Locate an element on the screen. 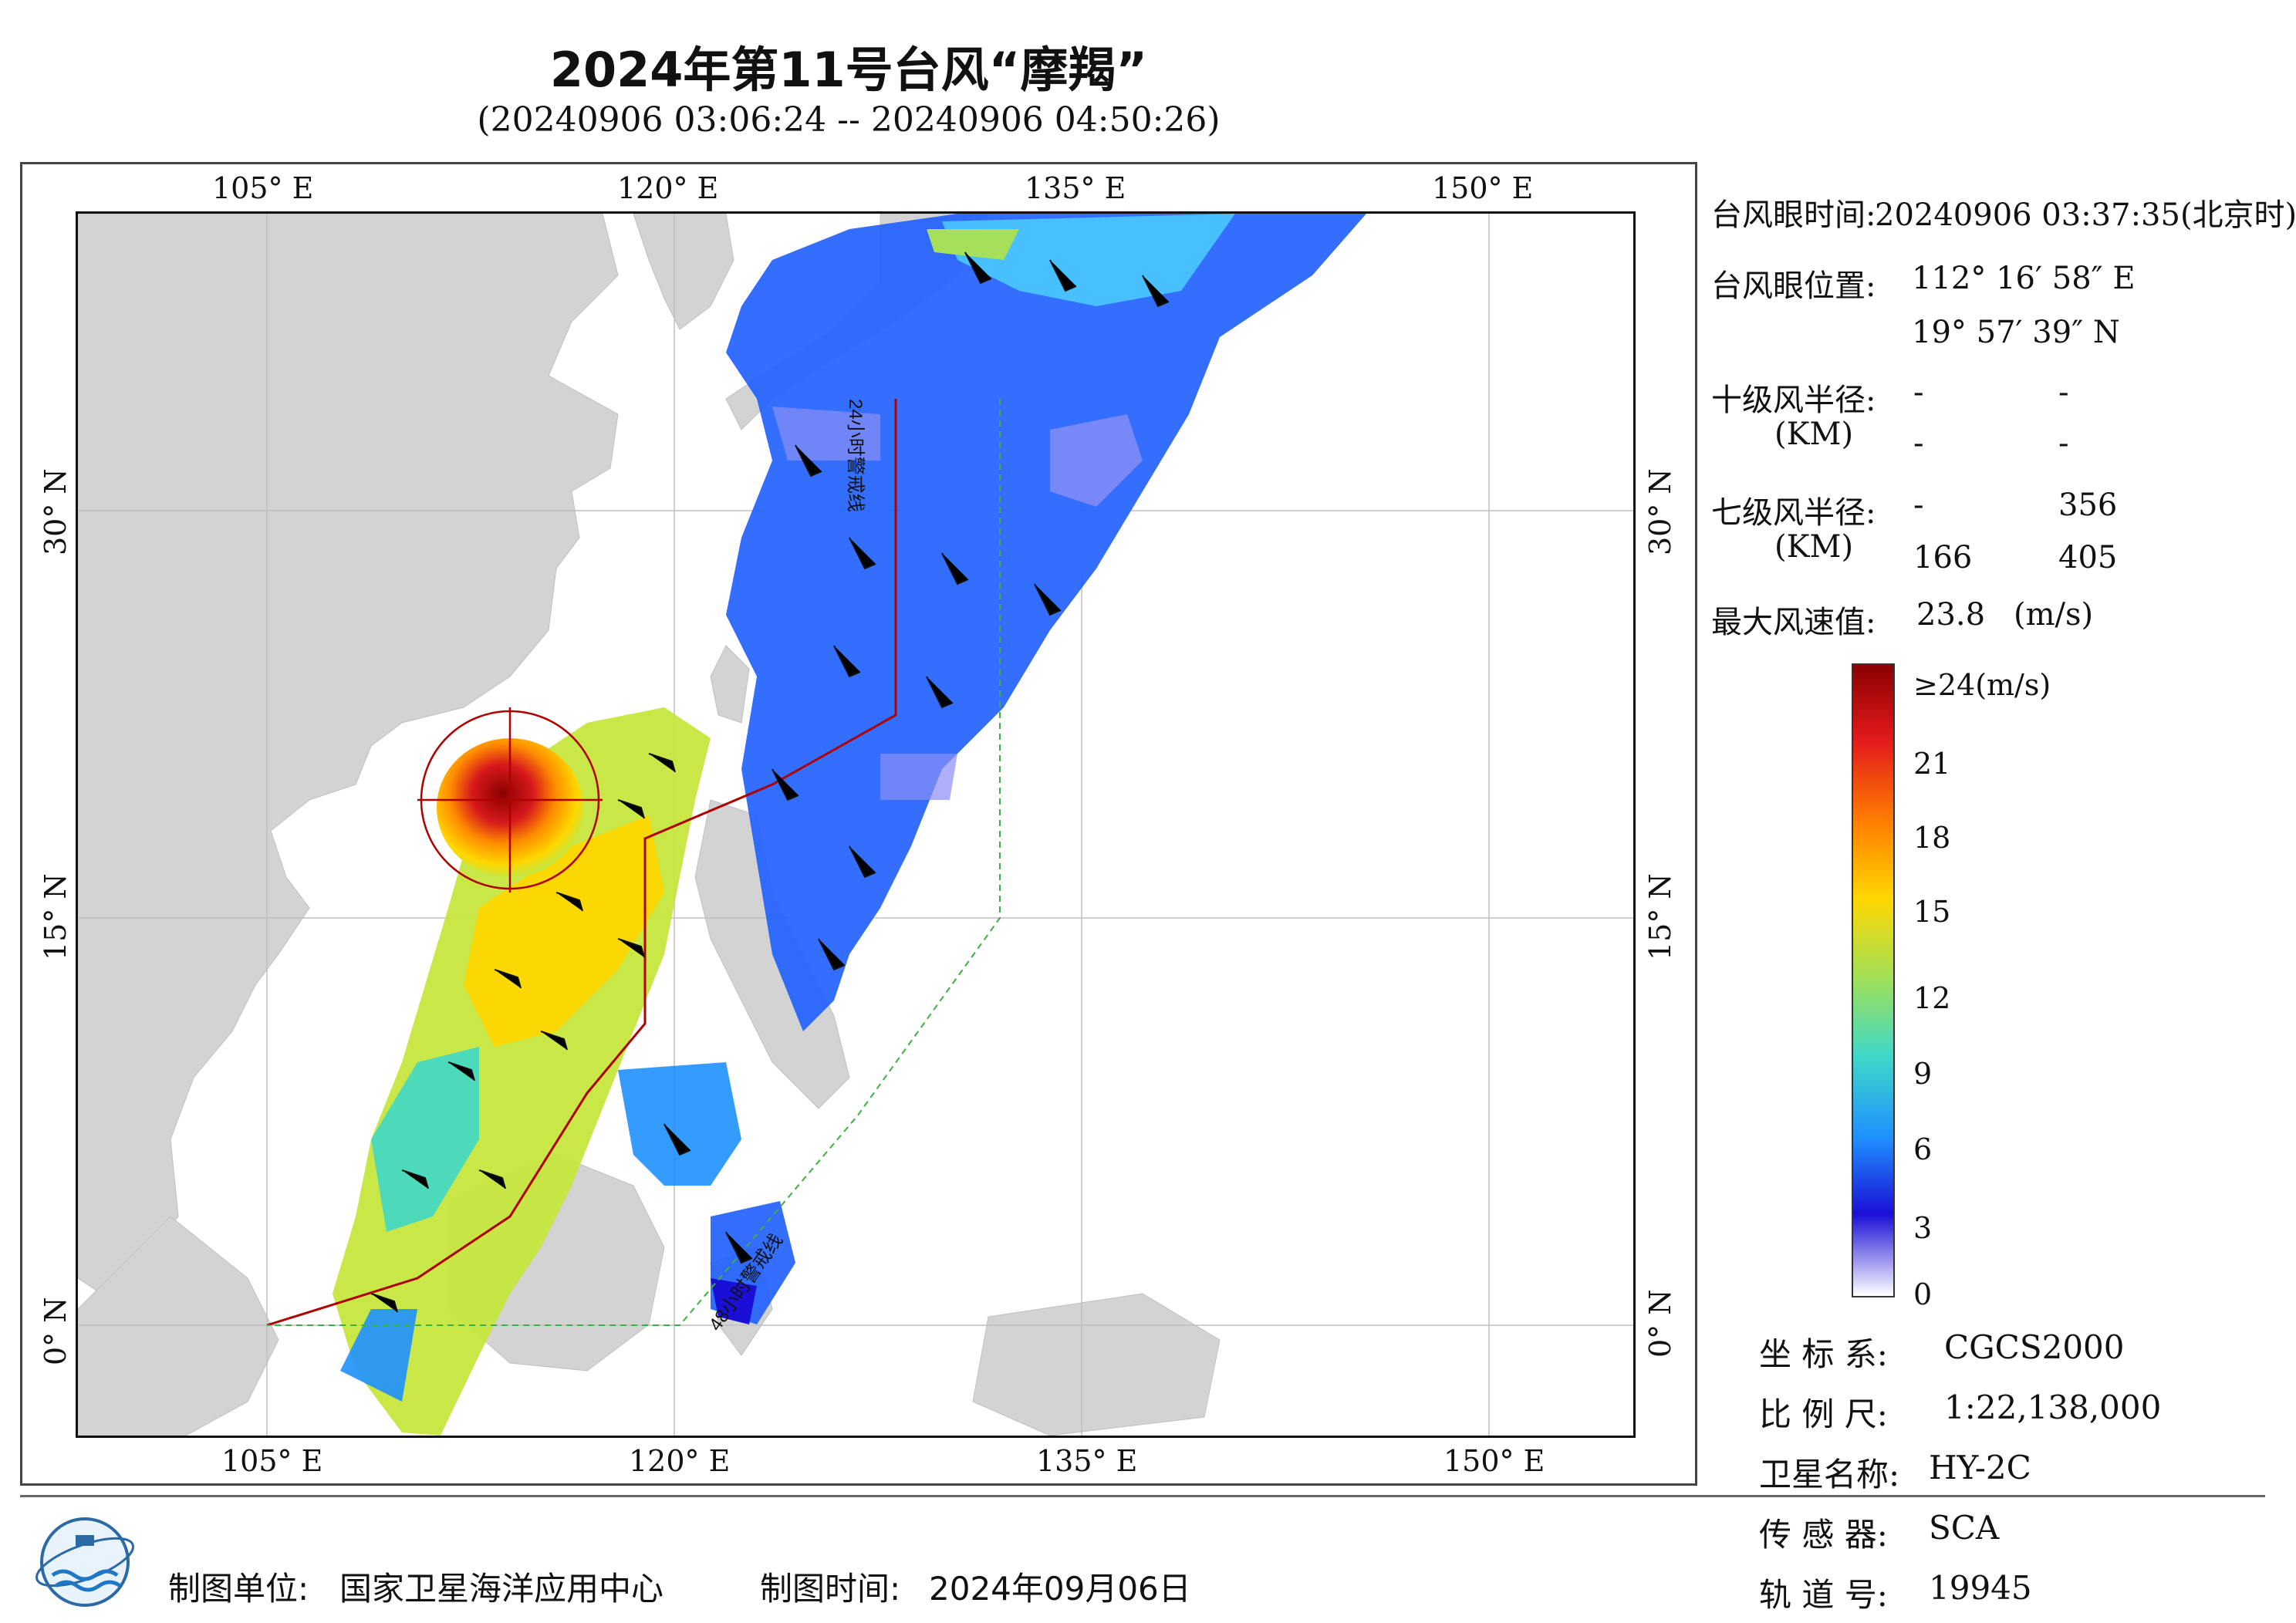  max-wind-label: 最大风速值: is located at coordinates (1793, 622).